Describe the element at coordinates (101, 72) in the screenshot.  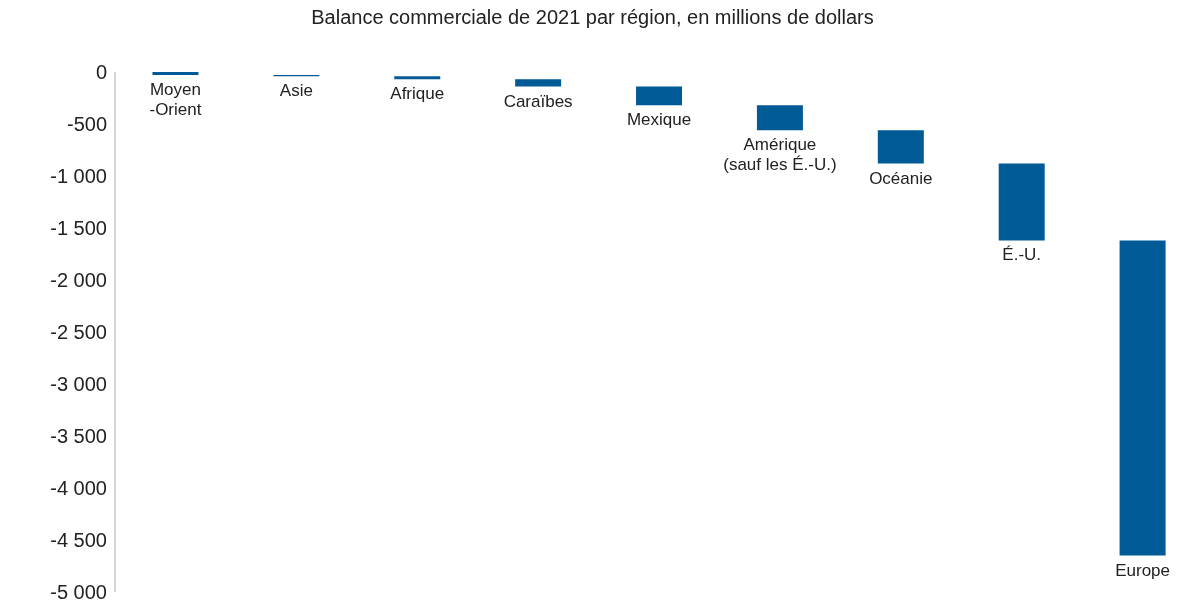
I see `y-tick-label: 0` at that location.